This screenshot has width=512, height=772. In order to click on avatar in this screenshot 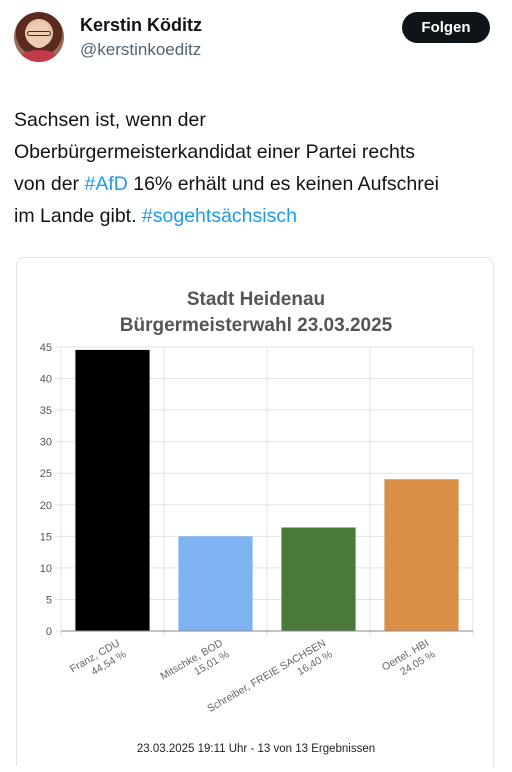, I will do `click(39, 37)`.